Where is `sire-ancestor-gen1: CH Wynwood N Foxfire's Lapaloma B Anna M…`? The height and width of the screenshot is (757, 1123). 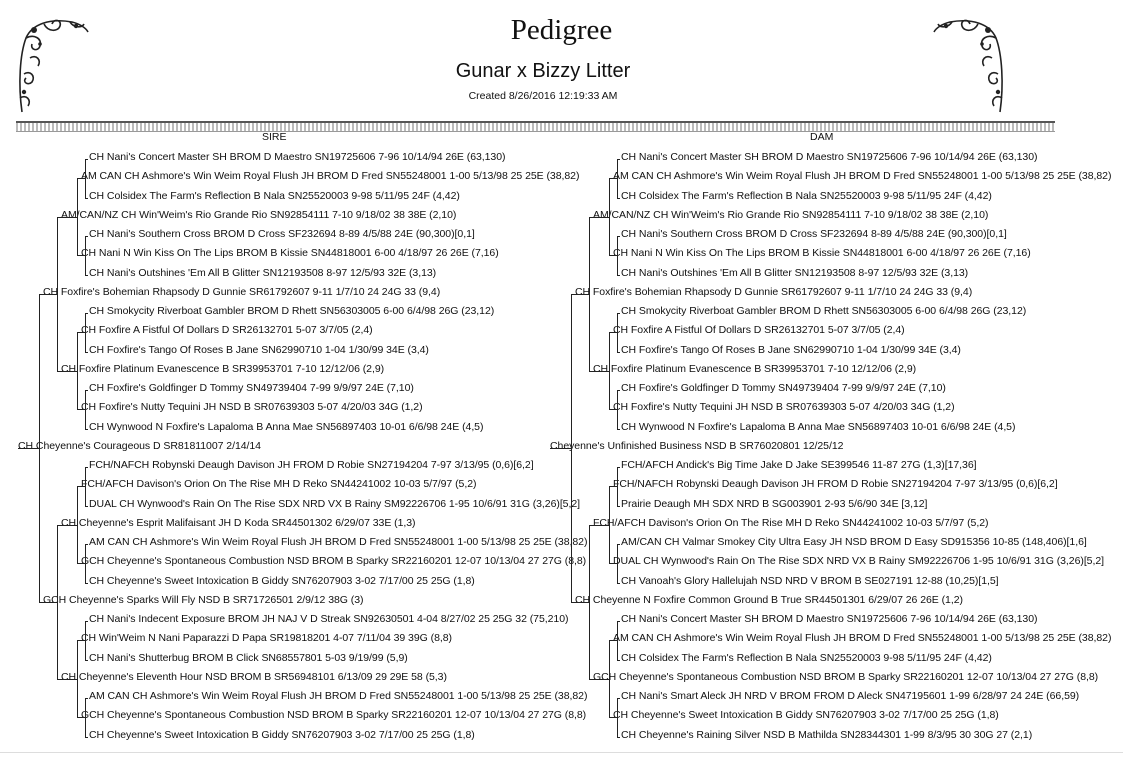
sire-ancestor-gen1: CH Wynwood N Foxfire's Lapaloma B Anna M… is located at coordinates (286, 426).